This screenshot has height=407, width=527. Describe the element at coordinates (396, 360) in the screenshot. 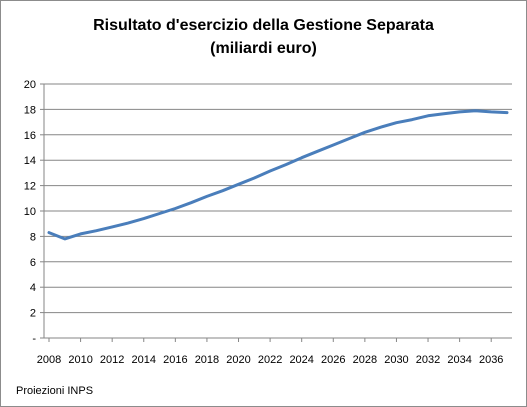

I see `x-tick-label: 2030` at that location.